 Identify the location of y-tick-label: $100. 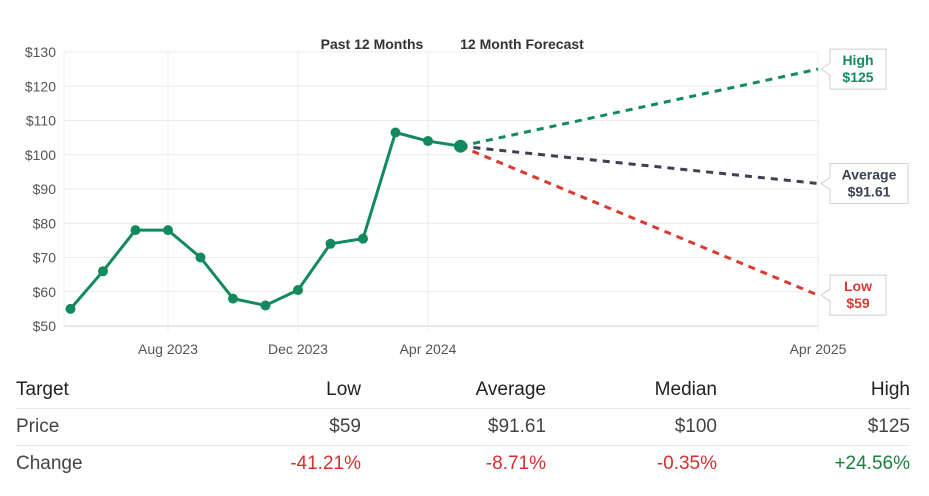
(40, 155).